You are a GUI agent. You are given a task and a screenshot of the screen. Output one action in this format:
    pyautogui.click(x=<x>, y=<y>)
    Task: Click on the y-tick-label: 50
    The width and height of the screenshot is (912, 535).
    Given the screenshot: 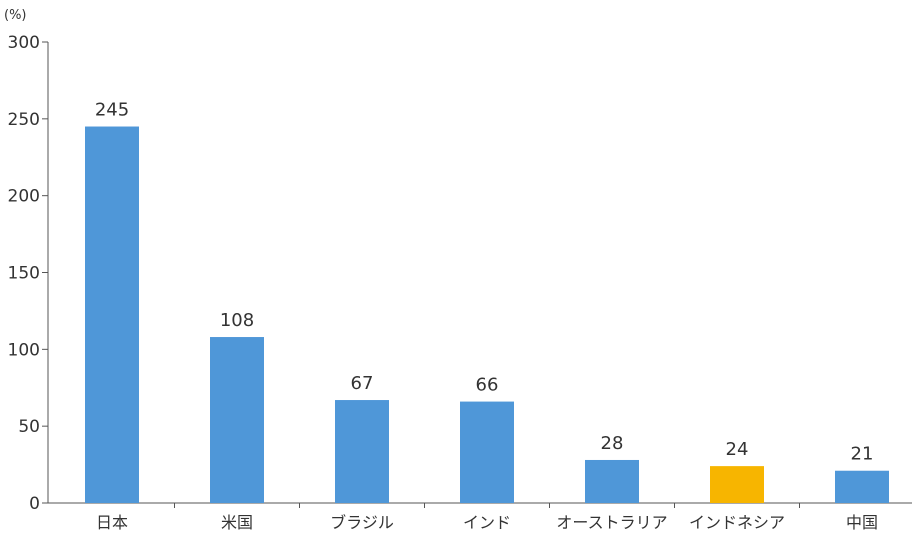 What is the action you would take?
    pyautogui.click(x=29, y=427)
    